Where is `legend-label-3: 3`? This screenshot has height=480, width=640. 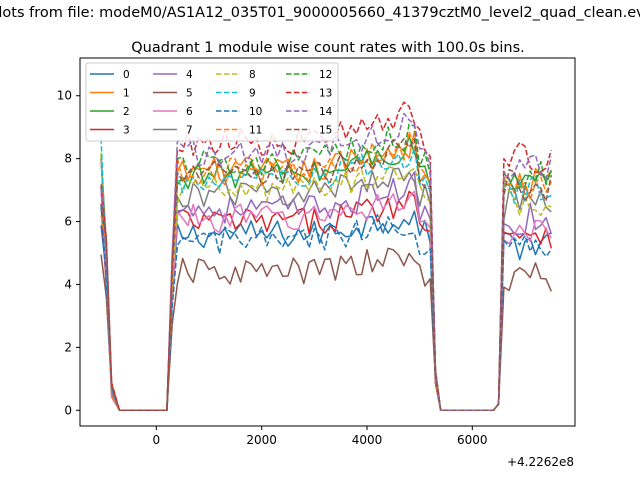
legend-label-3: 3 is located at coordinates (126, 131).